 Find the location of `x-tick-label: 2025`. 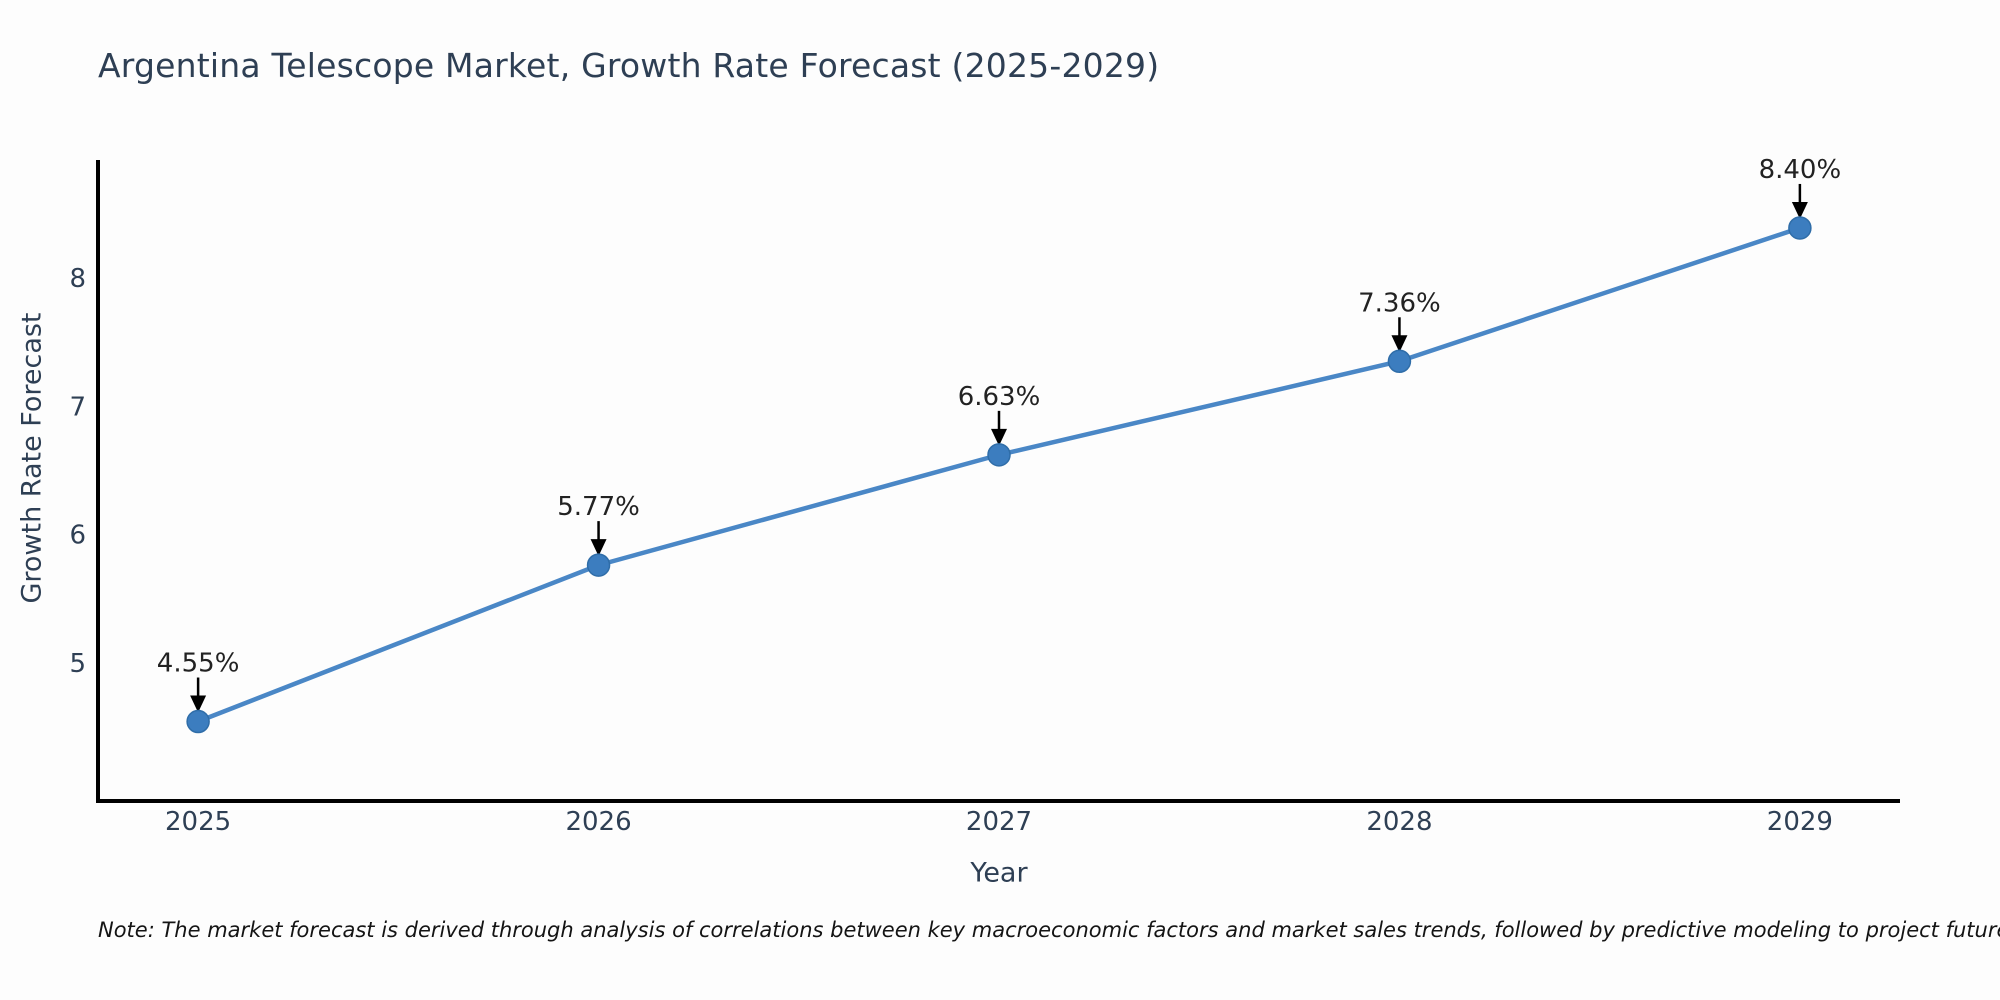

x-tick-label: 2025 is located at coordinates (198, 822).